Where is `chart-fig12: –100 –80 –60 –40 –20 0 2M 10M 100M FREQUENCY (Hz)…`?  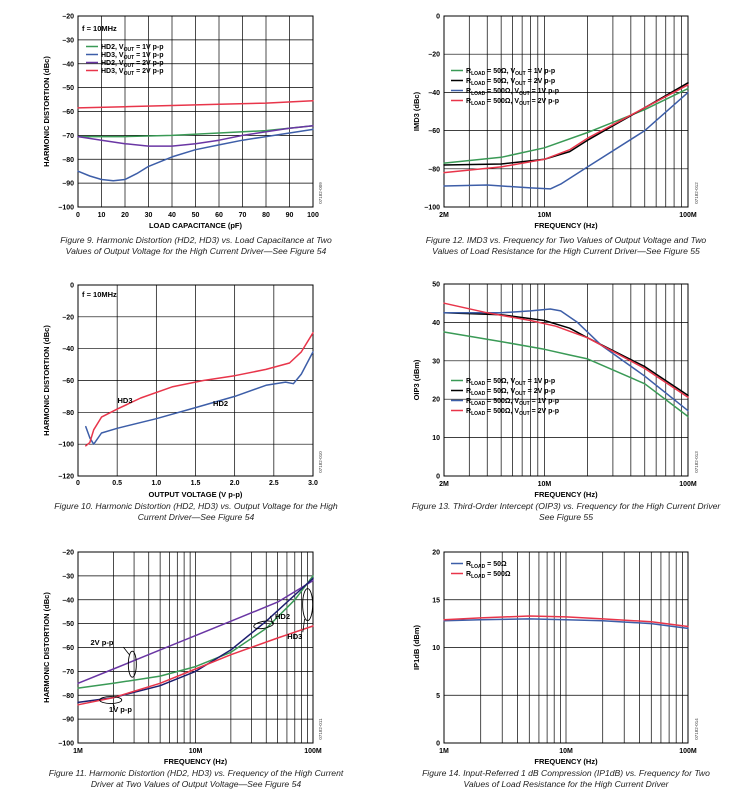
chart-fig12: –100 –80 –60 –40 –20 0 2M 10M 100M FREQUENCY (Hz)… is located at coordinates (559, 135).